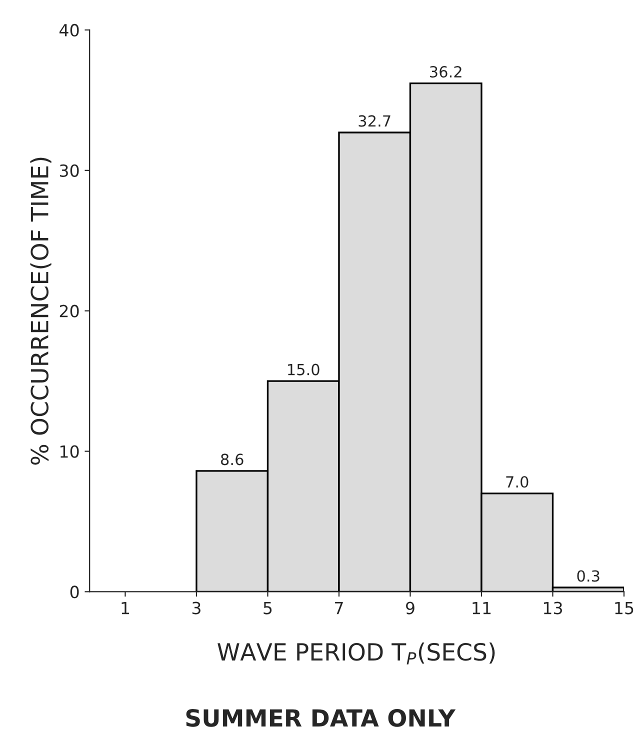  Describe the element at coordinates (446, 72) in the screenshot. I see `data-label: 36.2` at that location.